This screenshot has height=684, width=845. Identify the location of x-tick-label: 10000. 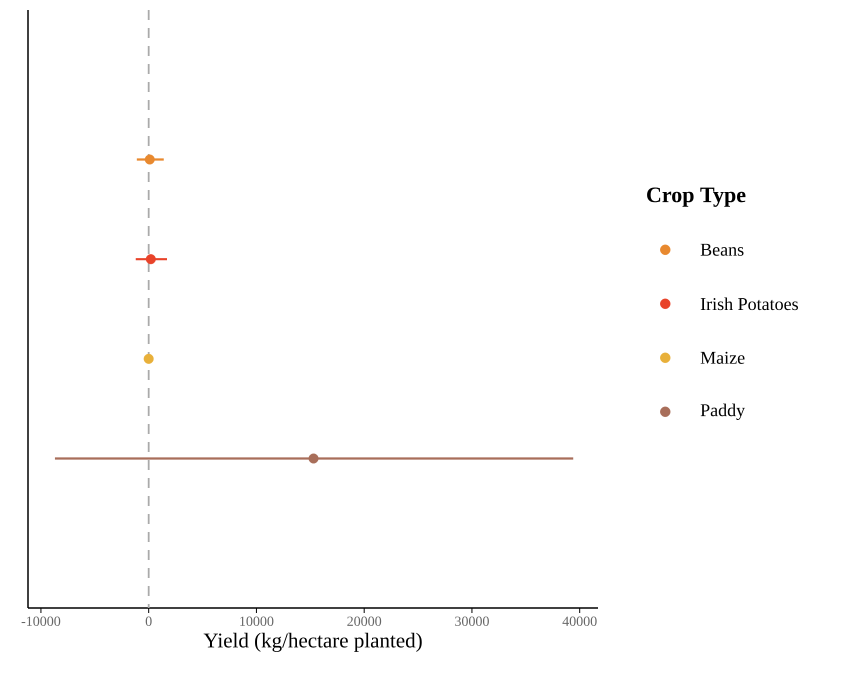
(257, 621).